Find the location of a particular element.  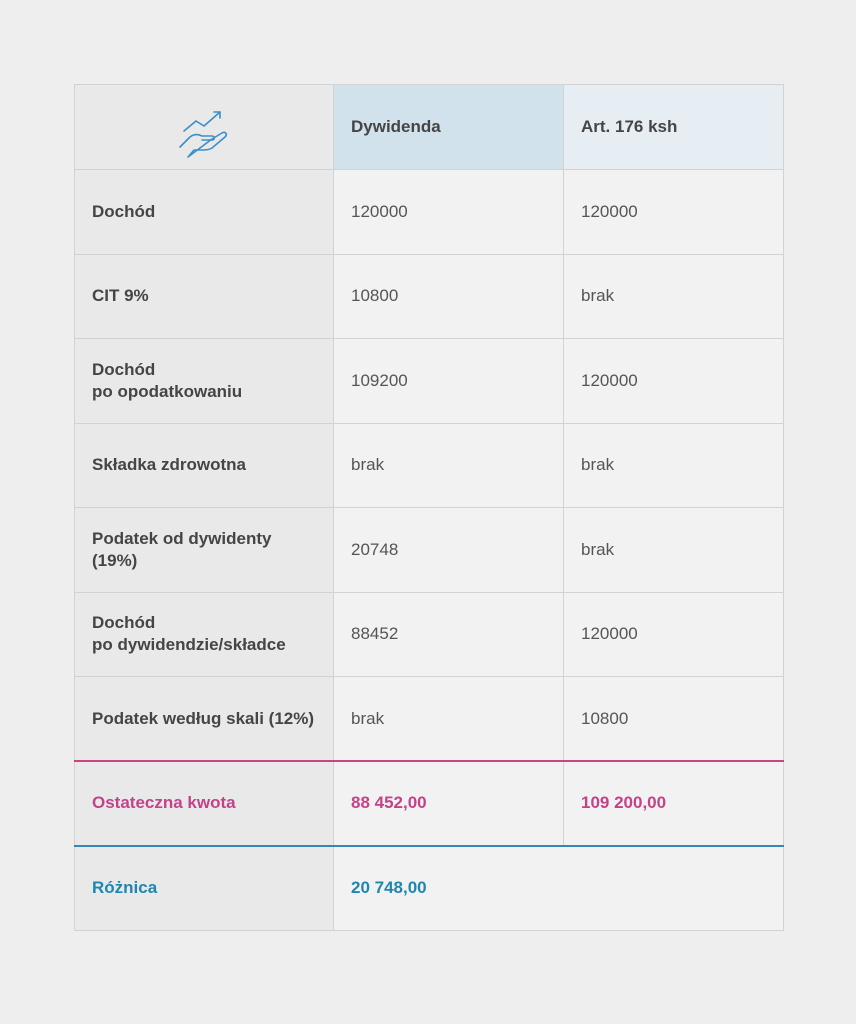

table-row: CIT 9% 10800 brak is located at coordinates (429, 296).